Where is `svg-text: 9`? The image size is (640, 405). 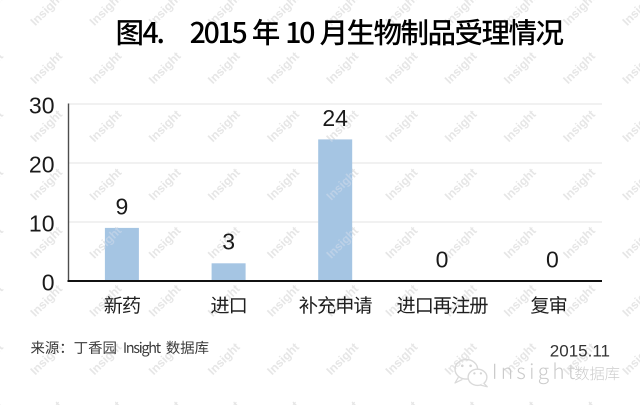
svg-text: 9 is located at coordinates (122, 206).